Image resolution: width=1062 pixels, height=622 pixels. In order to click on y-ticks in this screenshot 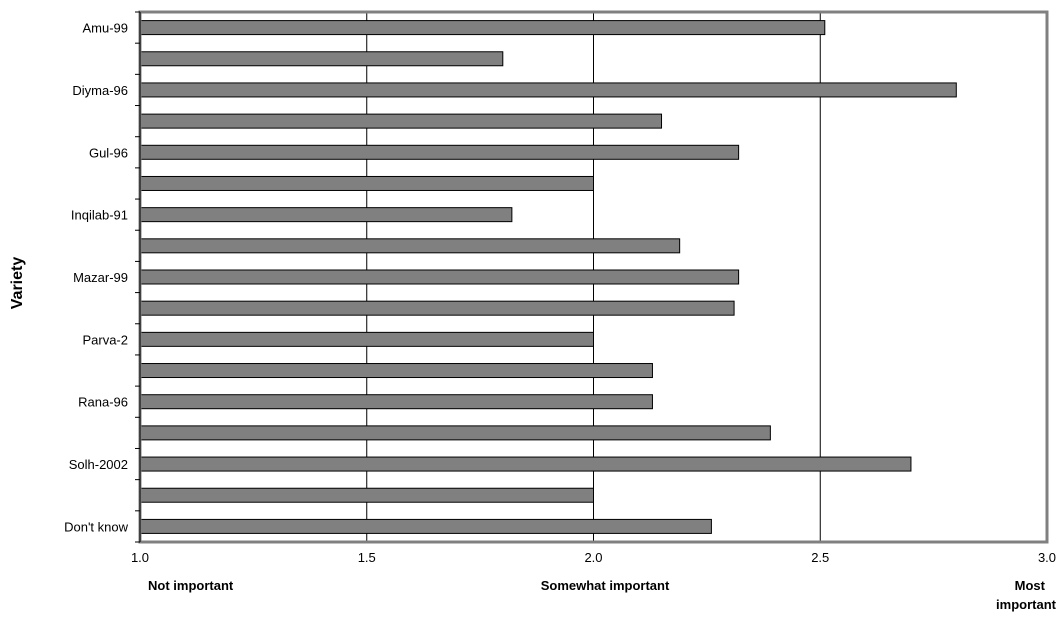, I will do `click(137, 277)`.